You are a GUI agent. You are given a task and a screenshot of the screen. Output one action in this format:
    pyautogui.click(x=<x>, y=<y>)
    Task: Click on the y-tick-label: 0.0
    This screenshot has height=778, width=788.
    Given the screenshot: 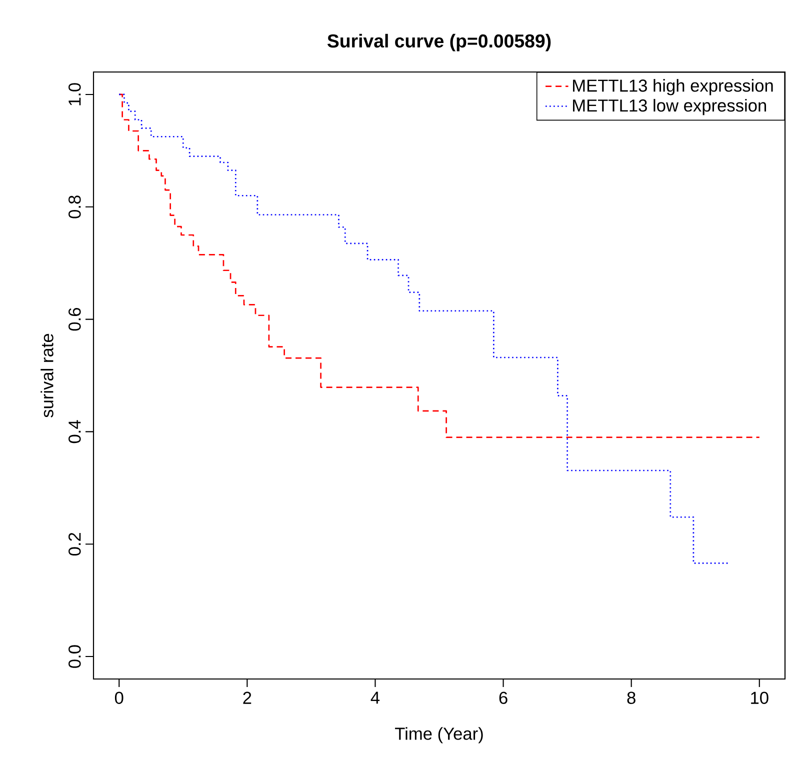 What is the action you would take?
    pyautogui.click(x=74, y=656)
    